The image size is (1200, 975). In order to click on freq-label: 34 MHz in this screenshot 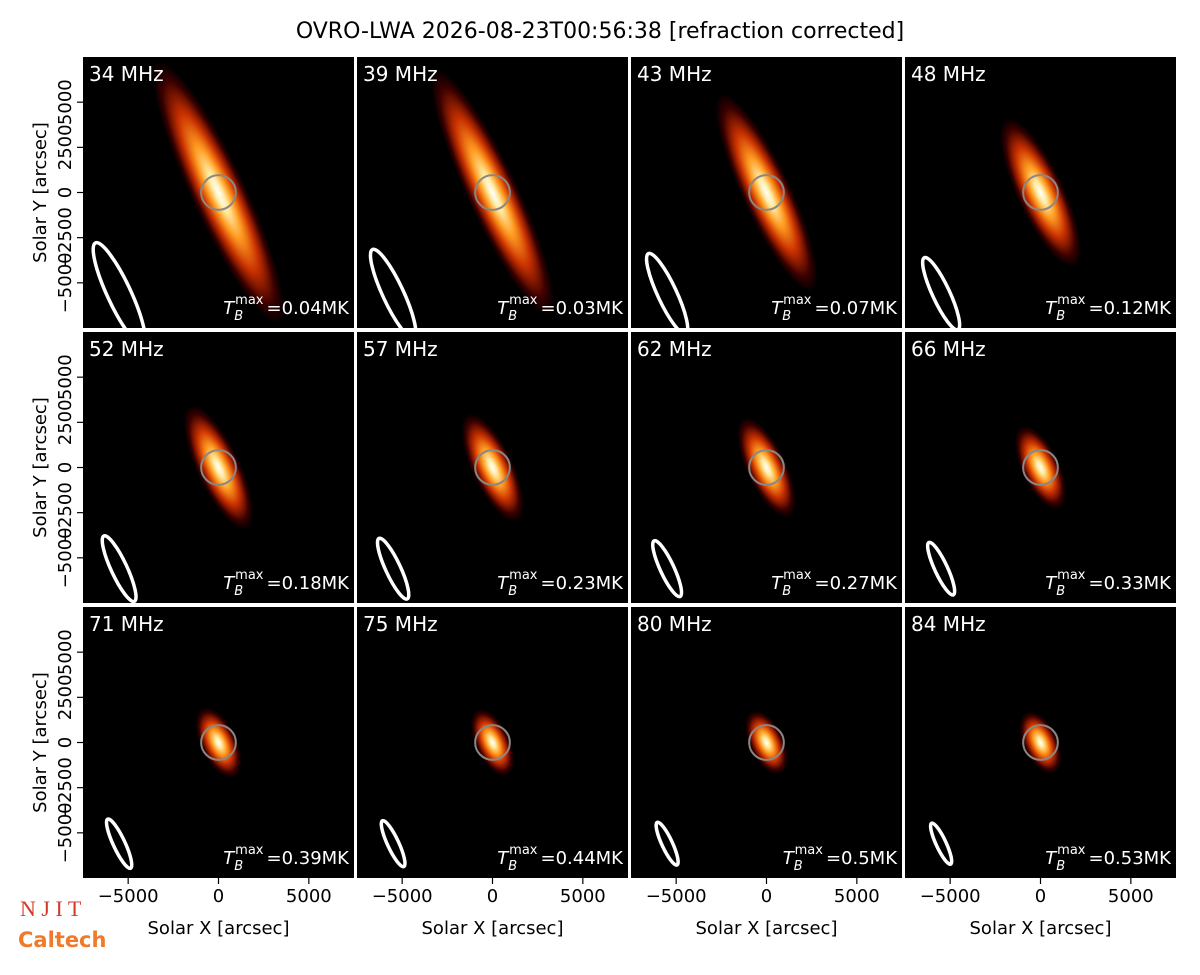, I will do `click(126, 74)`.